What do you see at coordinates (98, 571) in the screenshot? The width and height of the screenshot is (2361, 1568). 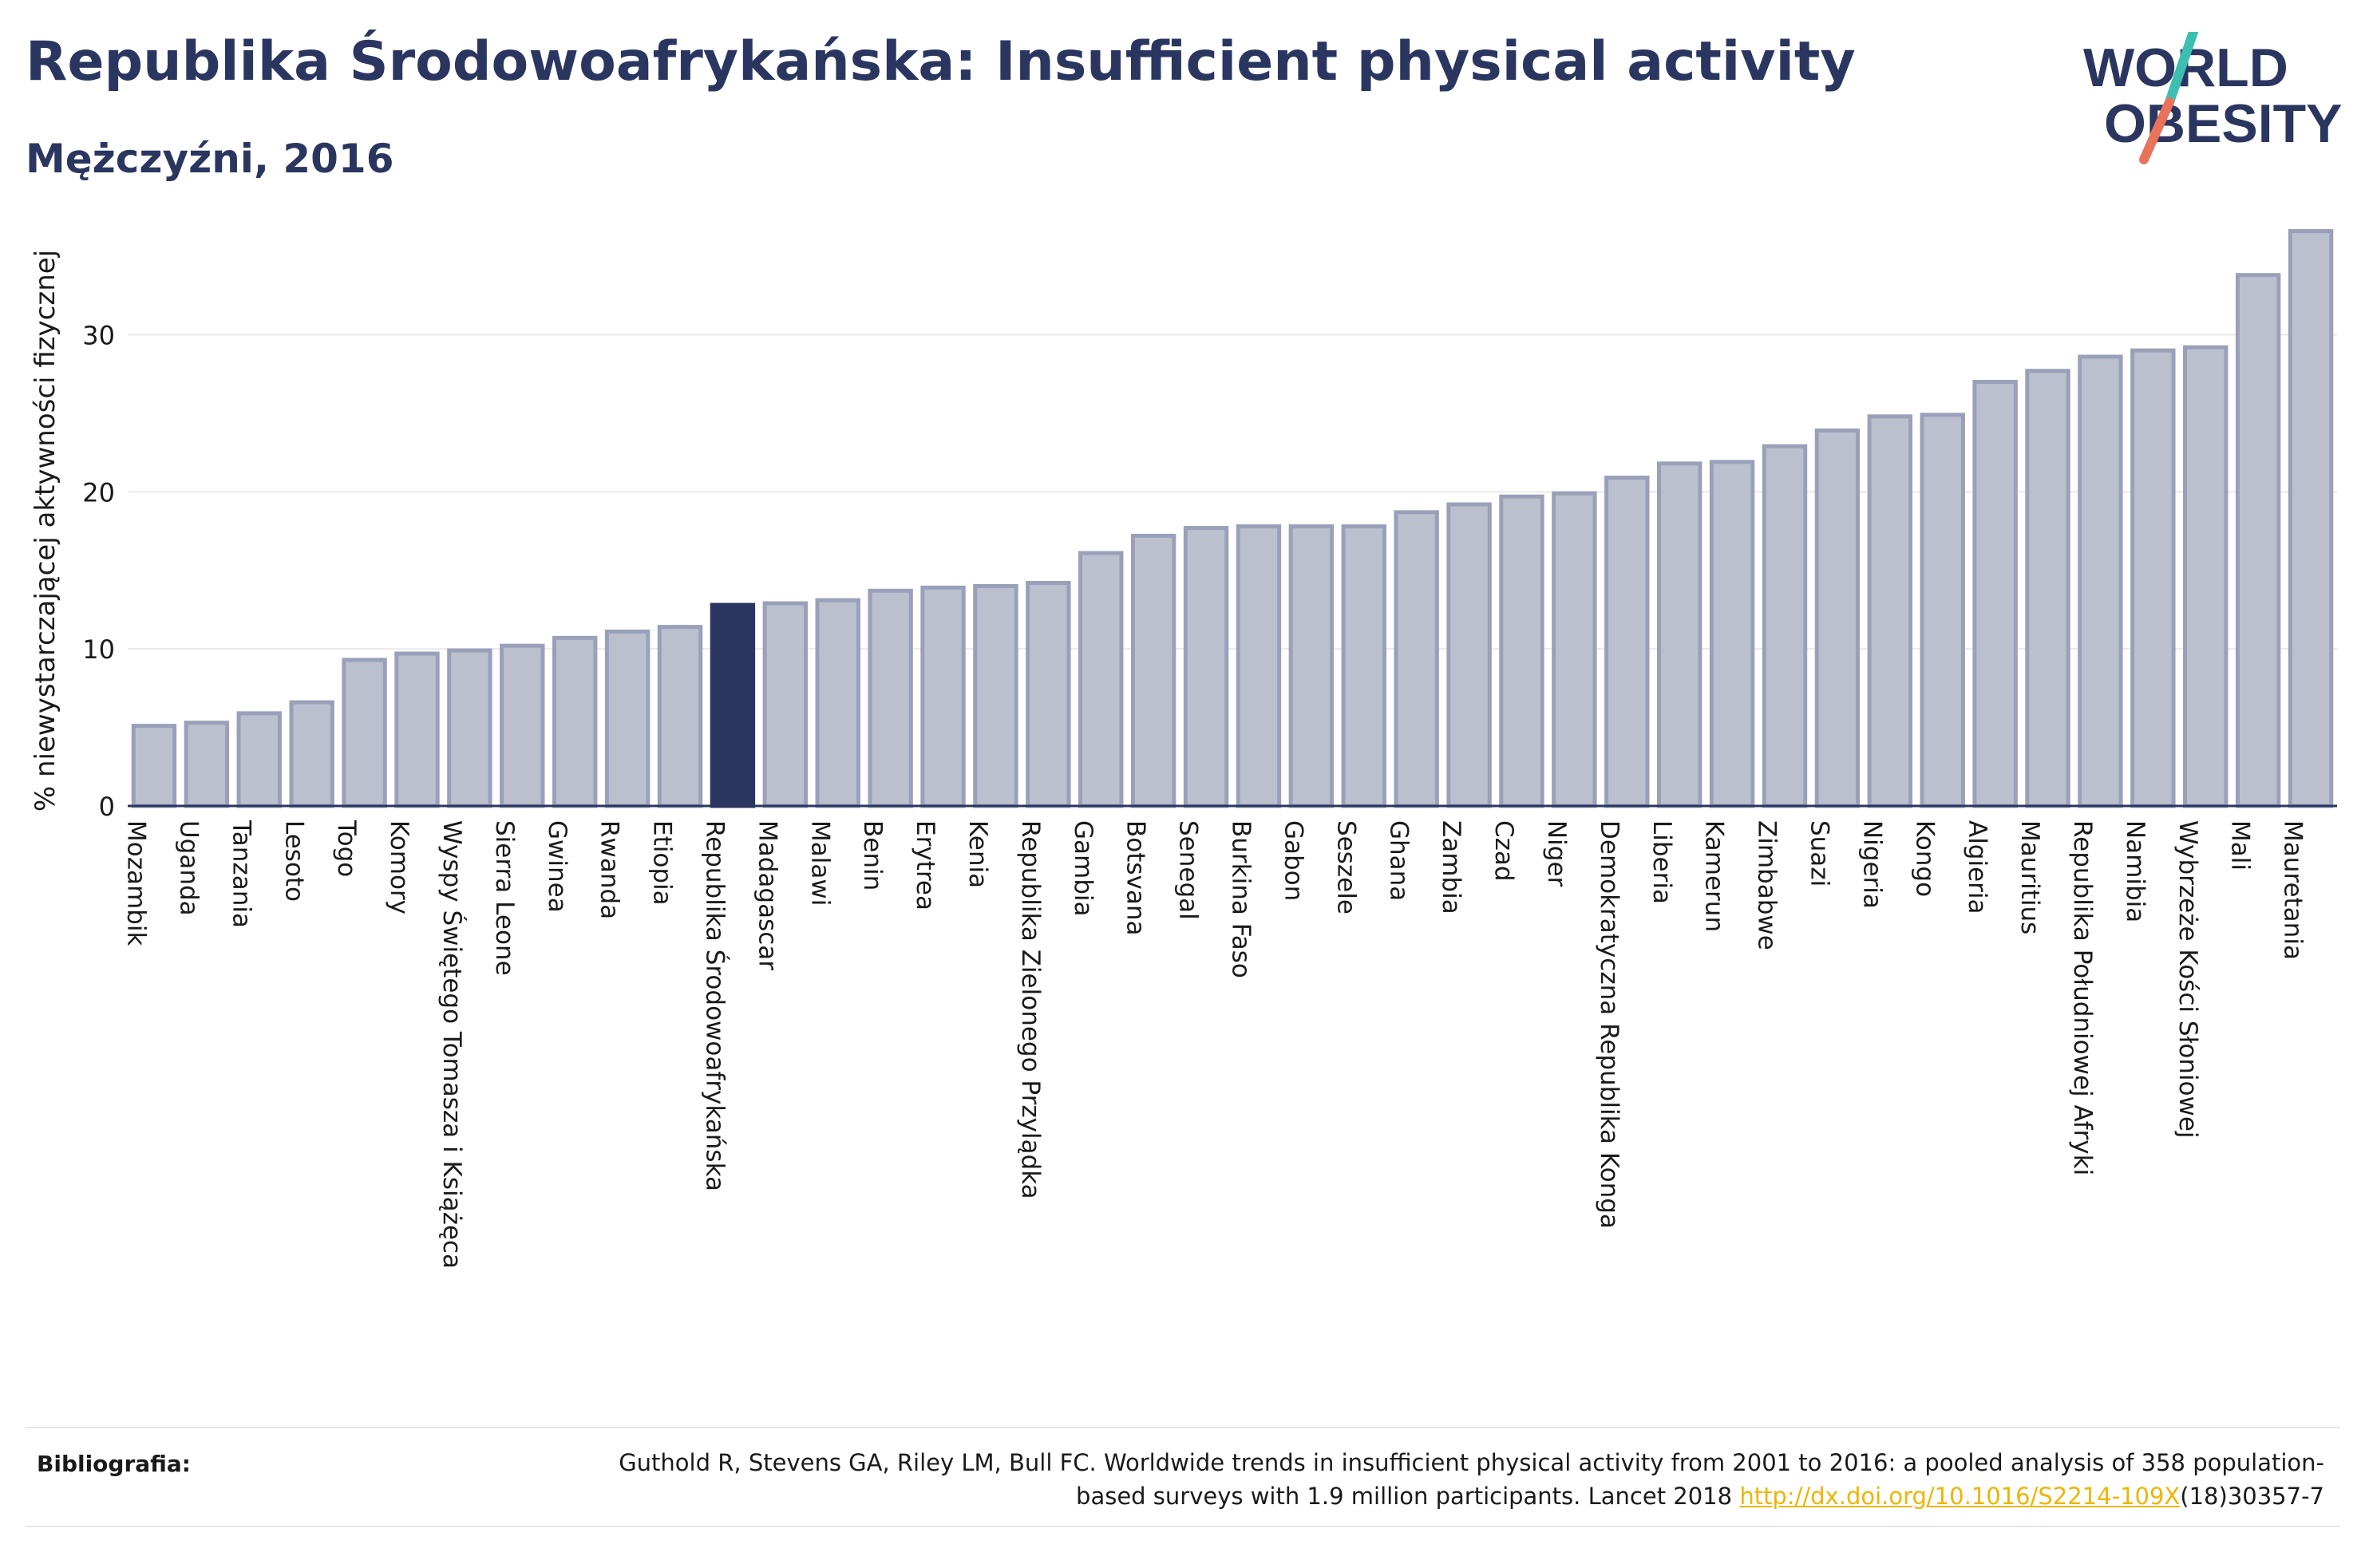 I see `y-axis: 0 10 20 30` at bounding box center [98, 571].